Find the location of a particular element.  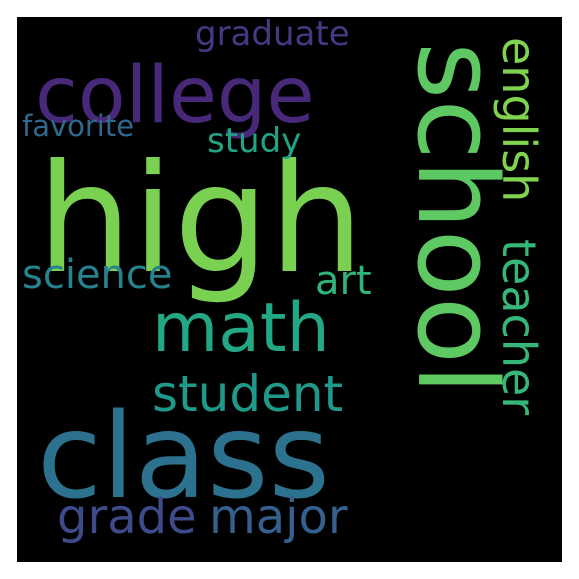

word-english: english is located at coordinates (519, 120).